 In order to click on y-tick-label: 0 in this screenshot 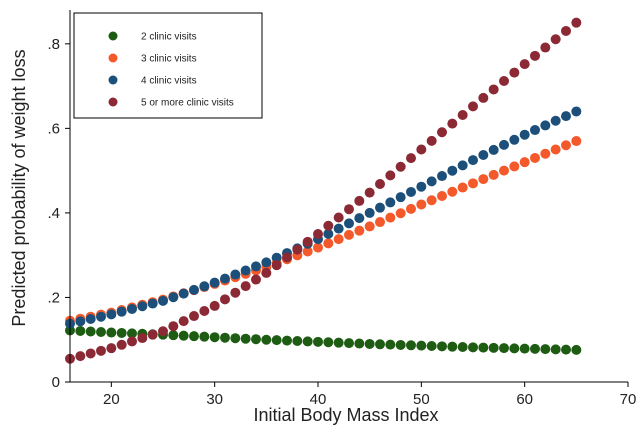, I will do `click(56, 382)`.